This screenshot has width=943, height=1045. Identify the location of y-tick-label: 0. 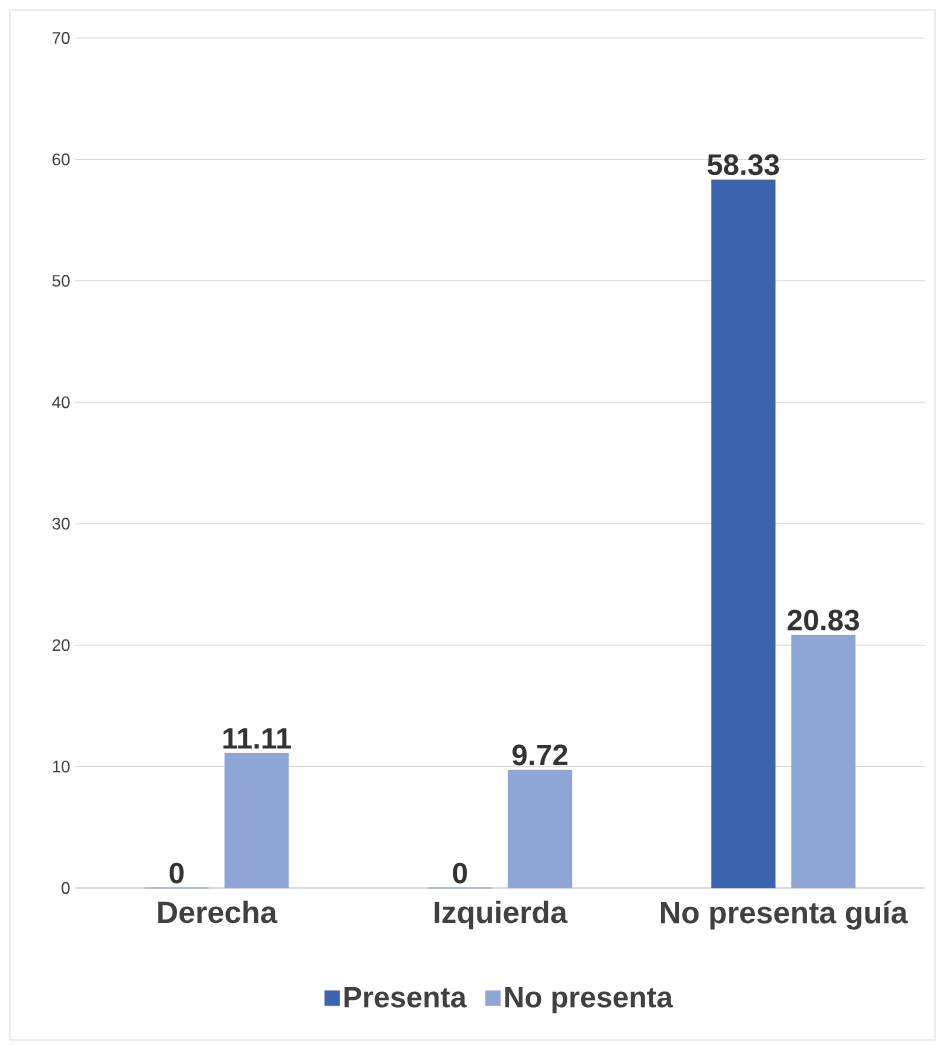
(65, 888).